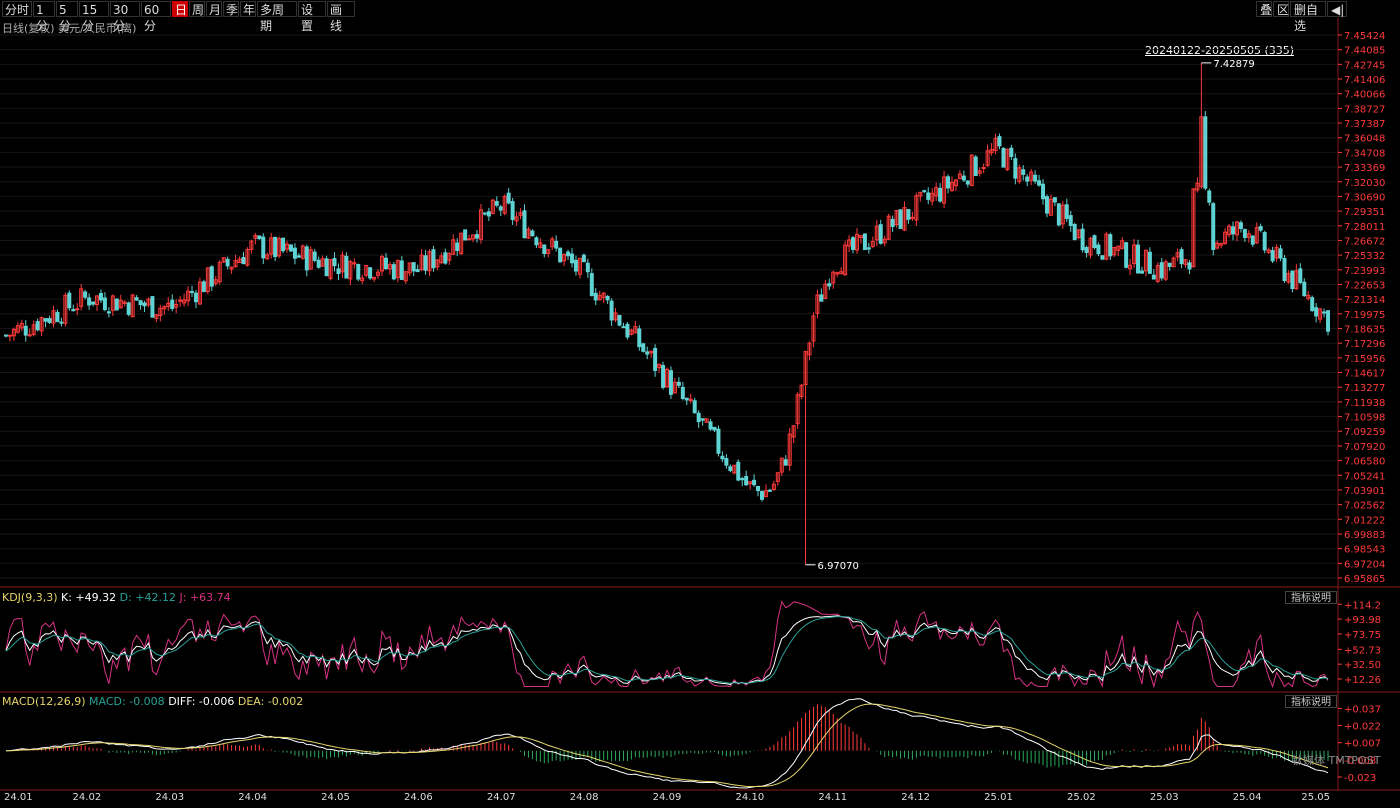 This screenshot has width=1400, height=808. Describe the element at coordinates (89, 597) in the screenshot. I see `kdj-k: K: +49.32` at that location.